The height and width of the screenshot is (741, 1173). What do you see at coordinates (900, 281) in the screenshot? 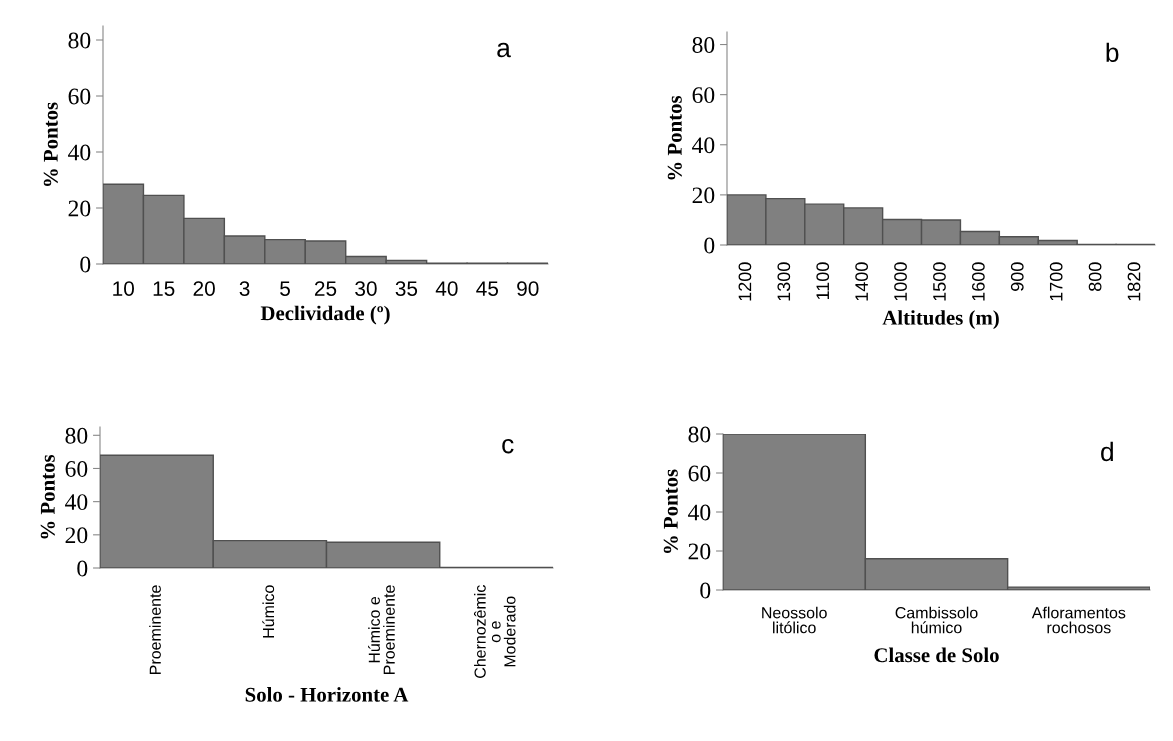
I see `x-tick-label: 1000` at bounding box center [900, 281].